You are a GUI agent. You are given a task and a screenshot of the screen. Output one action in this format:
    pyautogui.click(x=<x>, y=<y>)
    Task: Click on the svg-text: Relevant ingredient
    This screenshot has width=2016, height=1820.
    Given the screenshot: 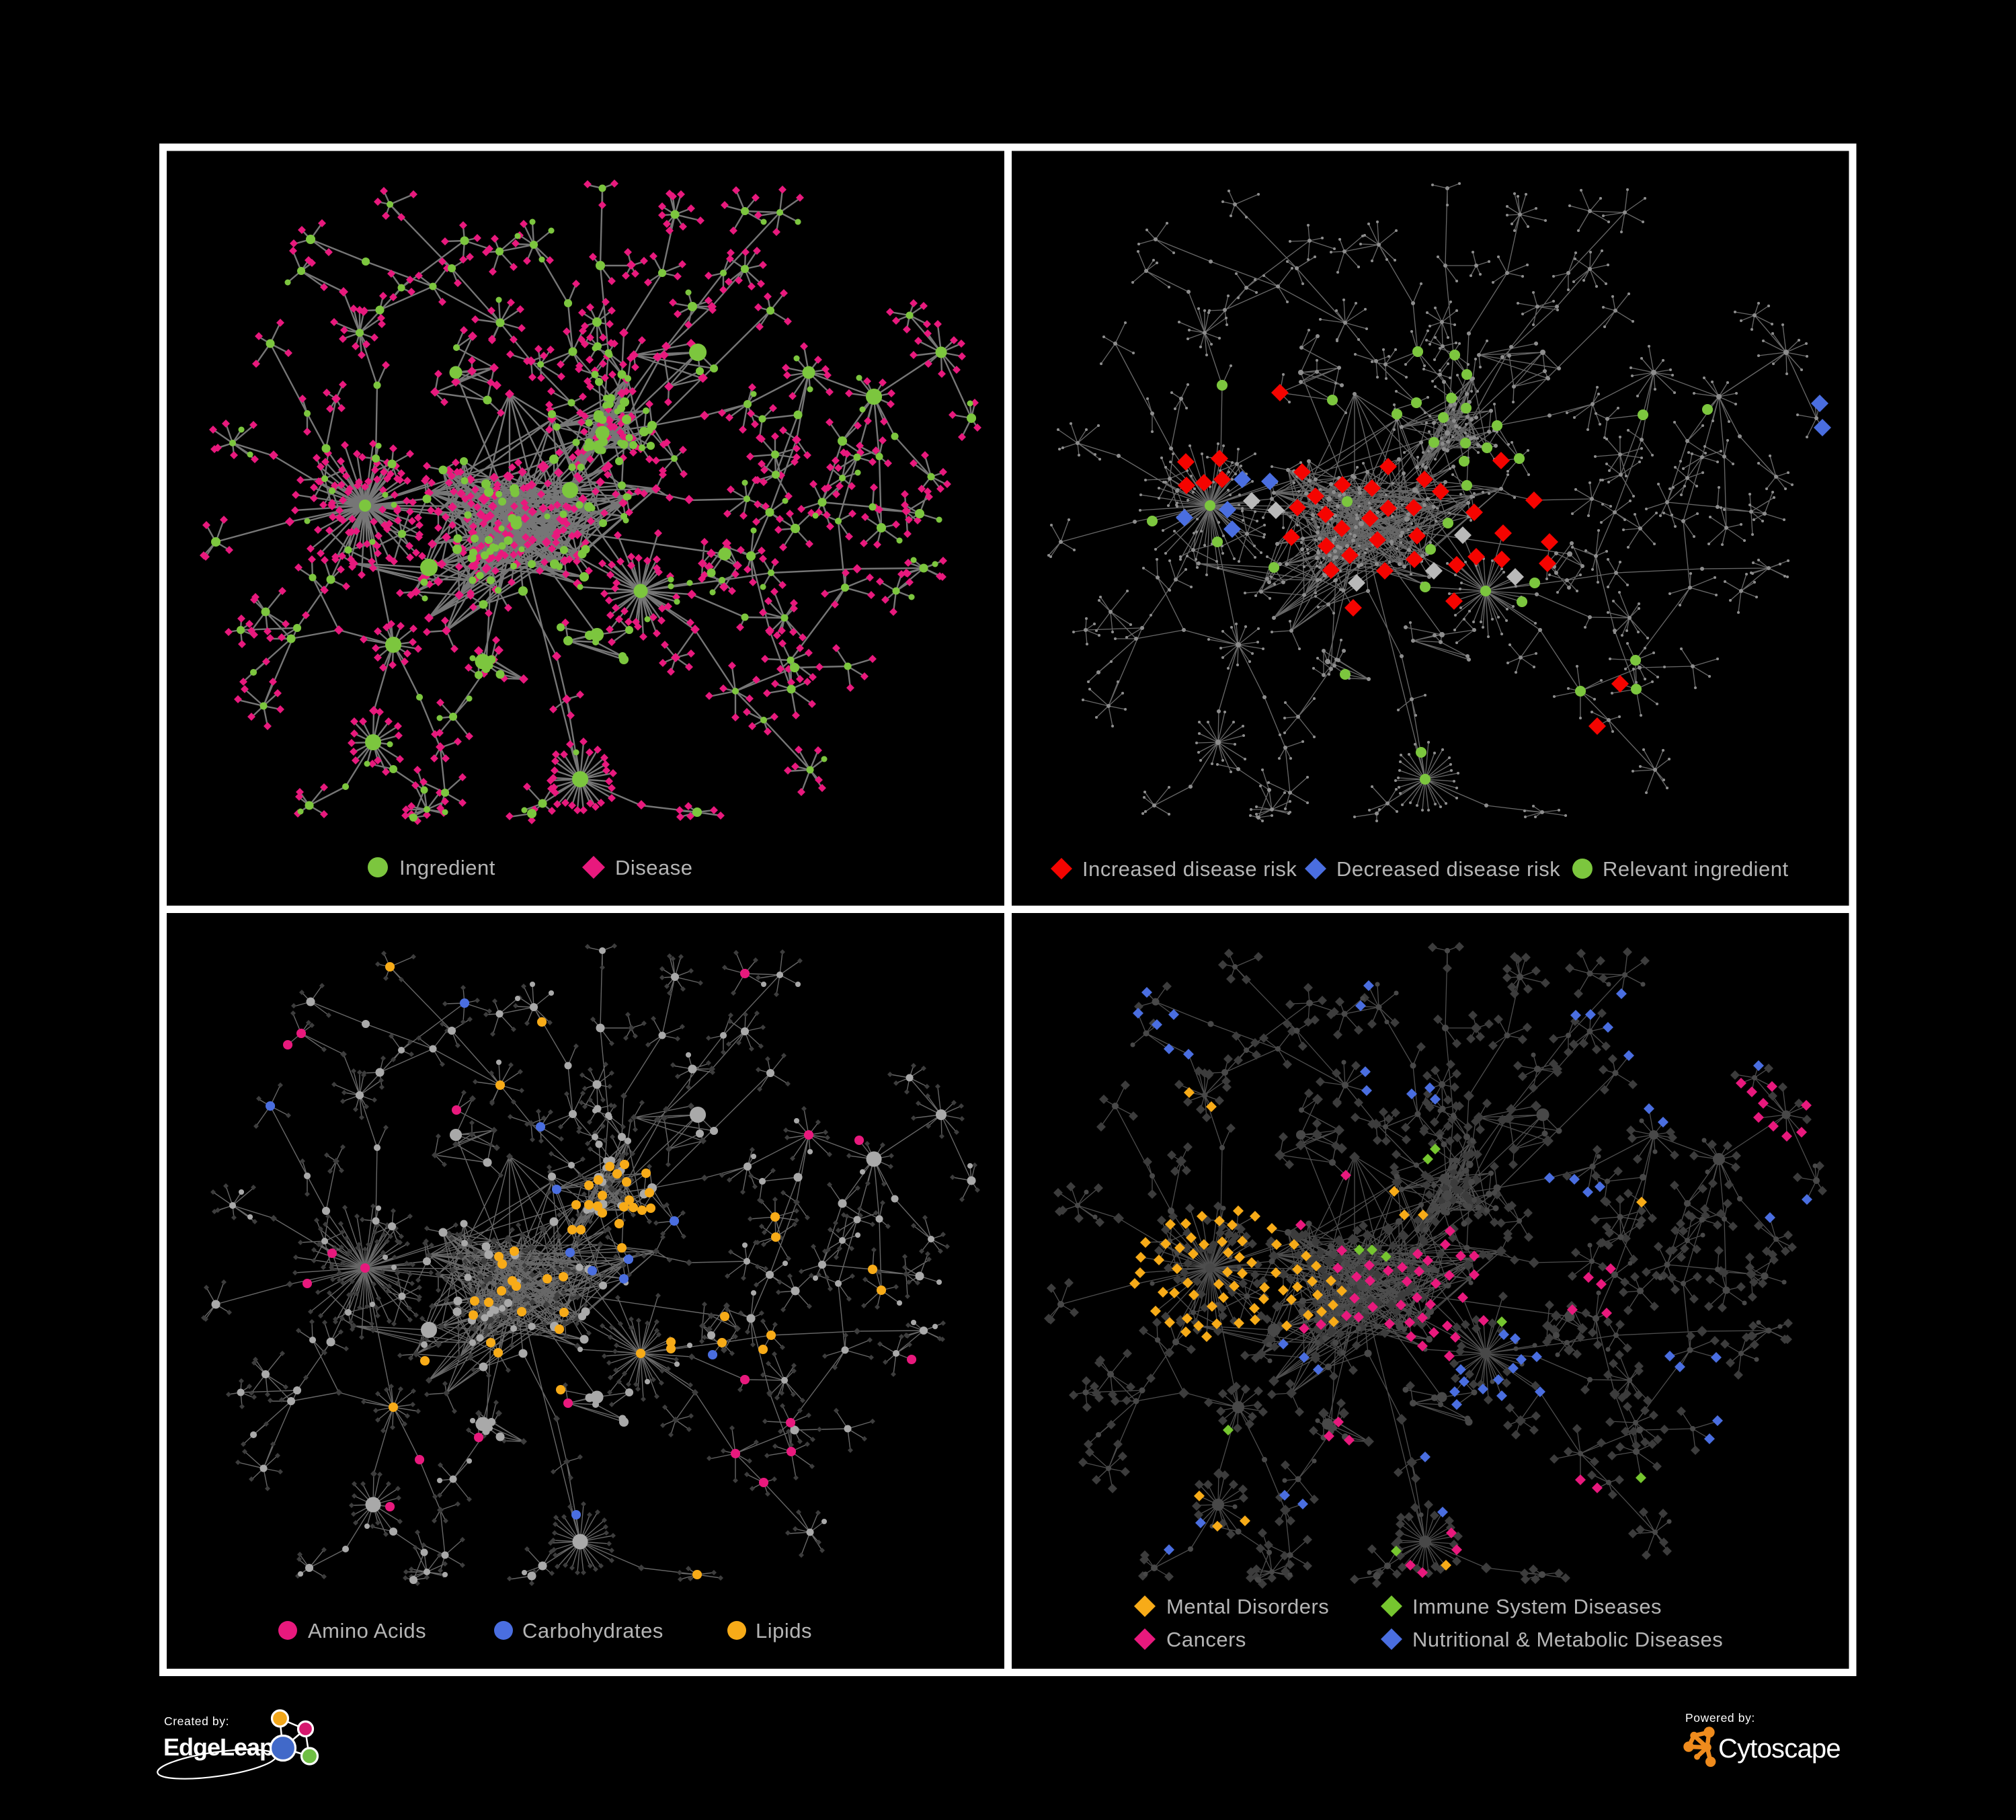 What is the action you would take?
    pyautogui.click(x=1696, y=869)
    